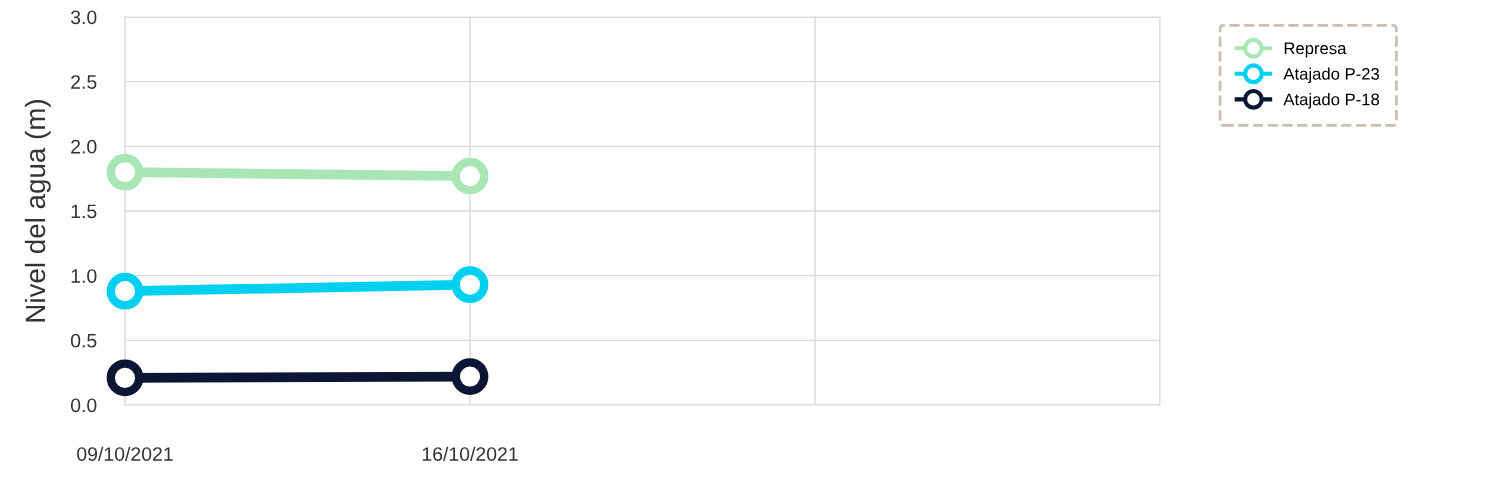 The image size is (1492, 481). Describe the element at coordinates (84, 276) in the screenshot. I see `y-tick-label: 1.0` at that location.